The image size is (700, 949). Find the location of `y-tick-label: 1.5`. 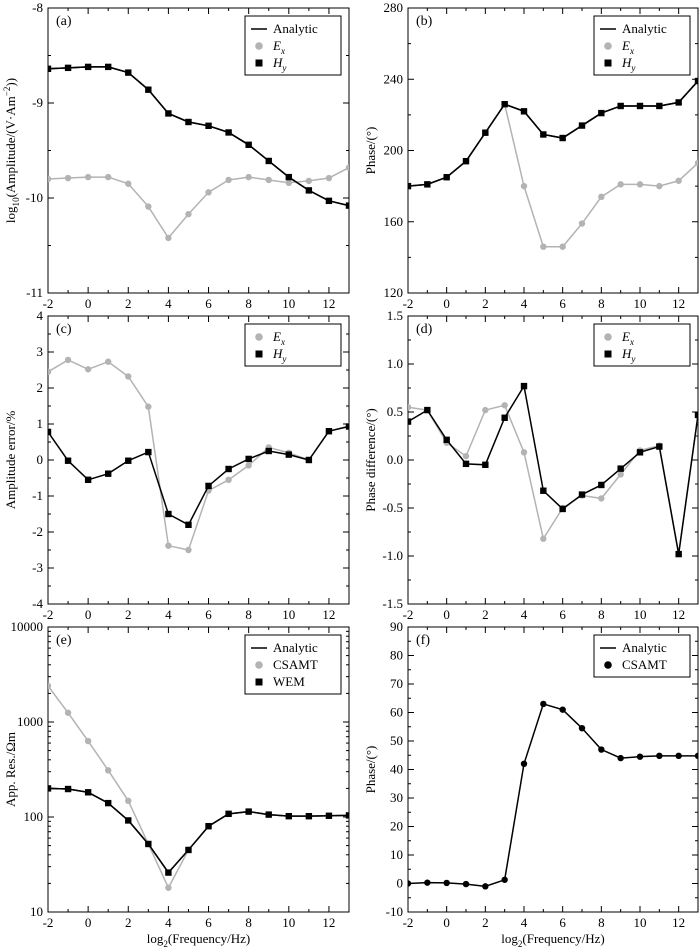

y-tick-label: 1.5 is located at coordinates (395, 315).